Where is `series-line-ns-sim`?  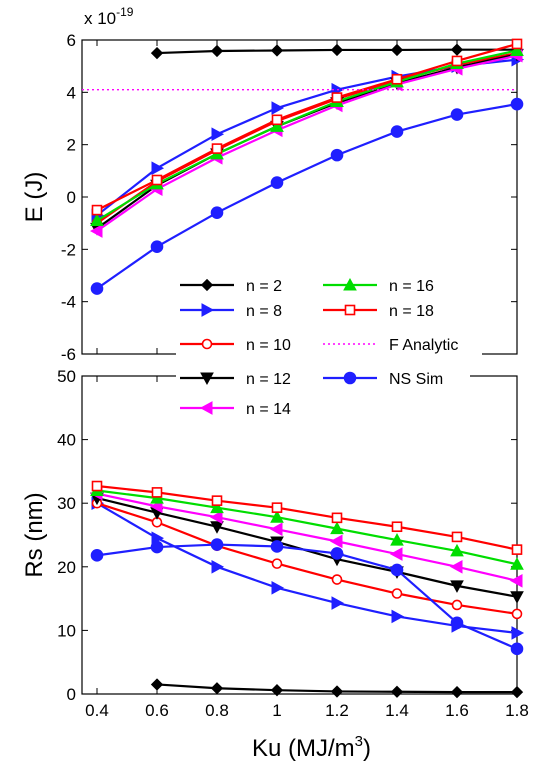
series-line-ns-sim is located at coordinates (307, 596).